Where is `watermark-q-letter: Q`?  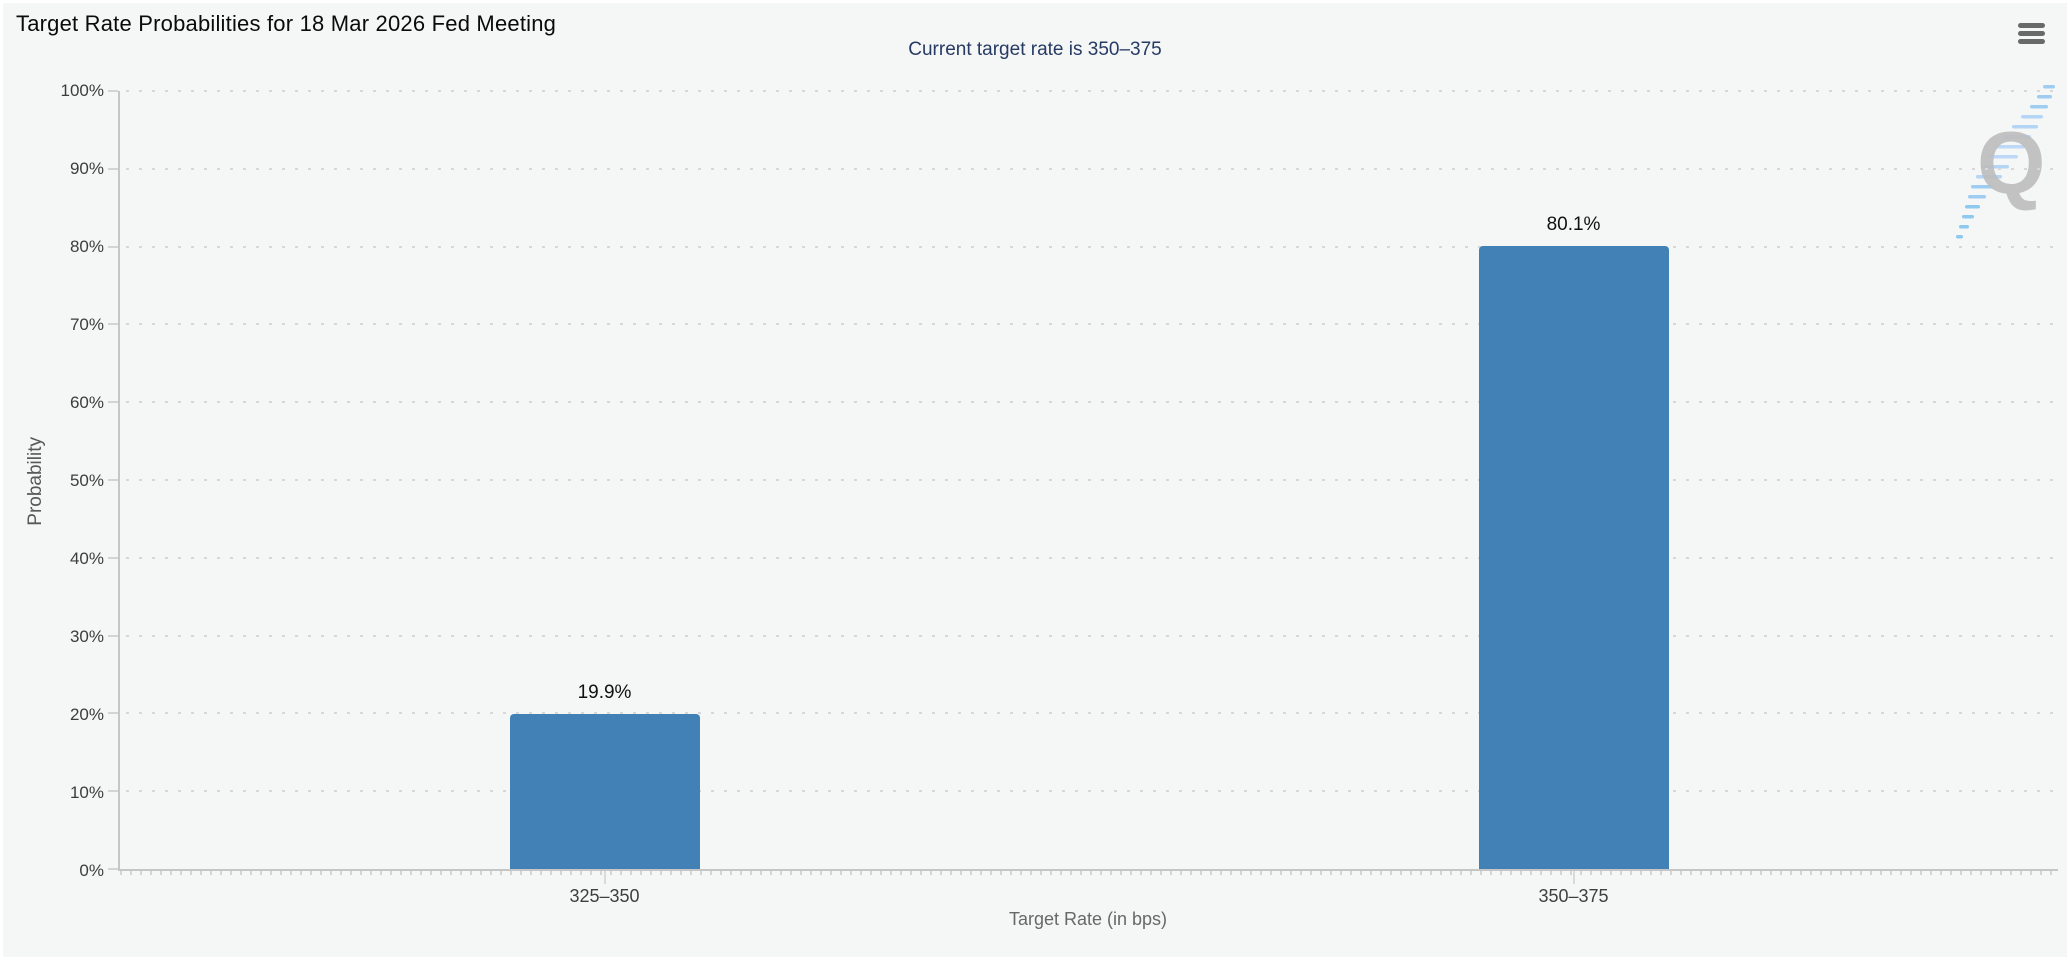
watermark-q-letter: Q is located at coordinates (2011, 162).